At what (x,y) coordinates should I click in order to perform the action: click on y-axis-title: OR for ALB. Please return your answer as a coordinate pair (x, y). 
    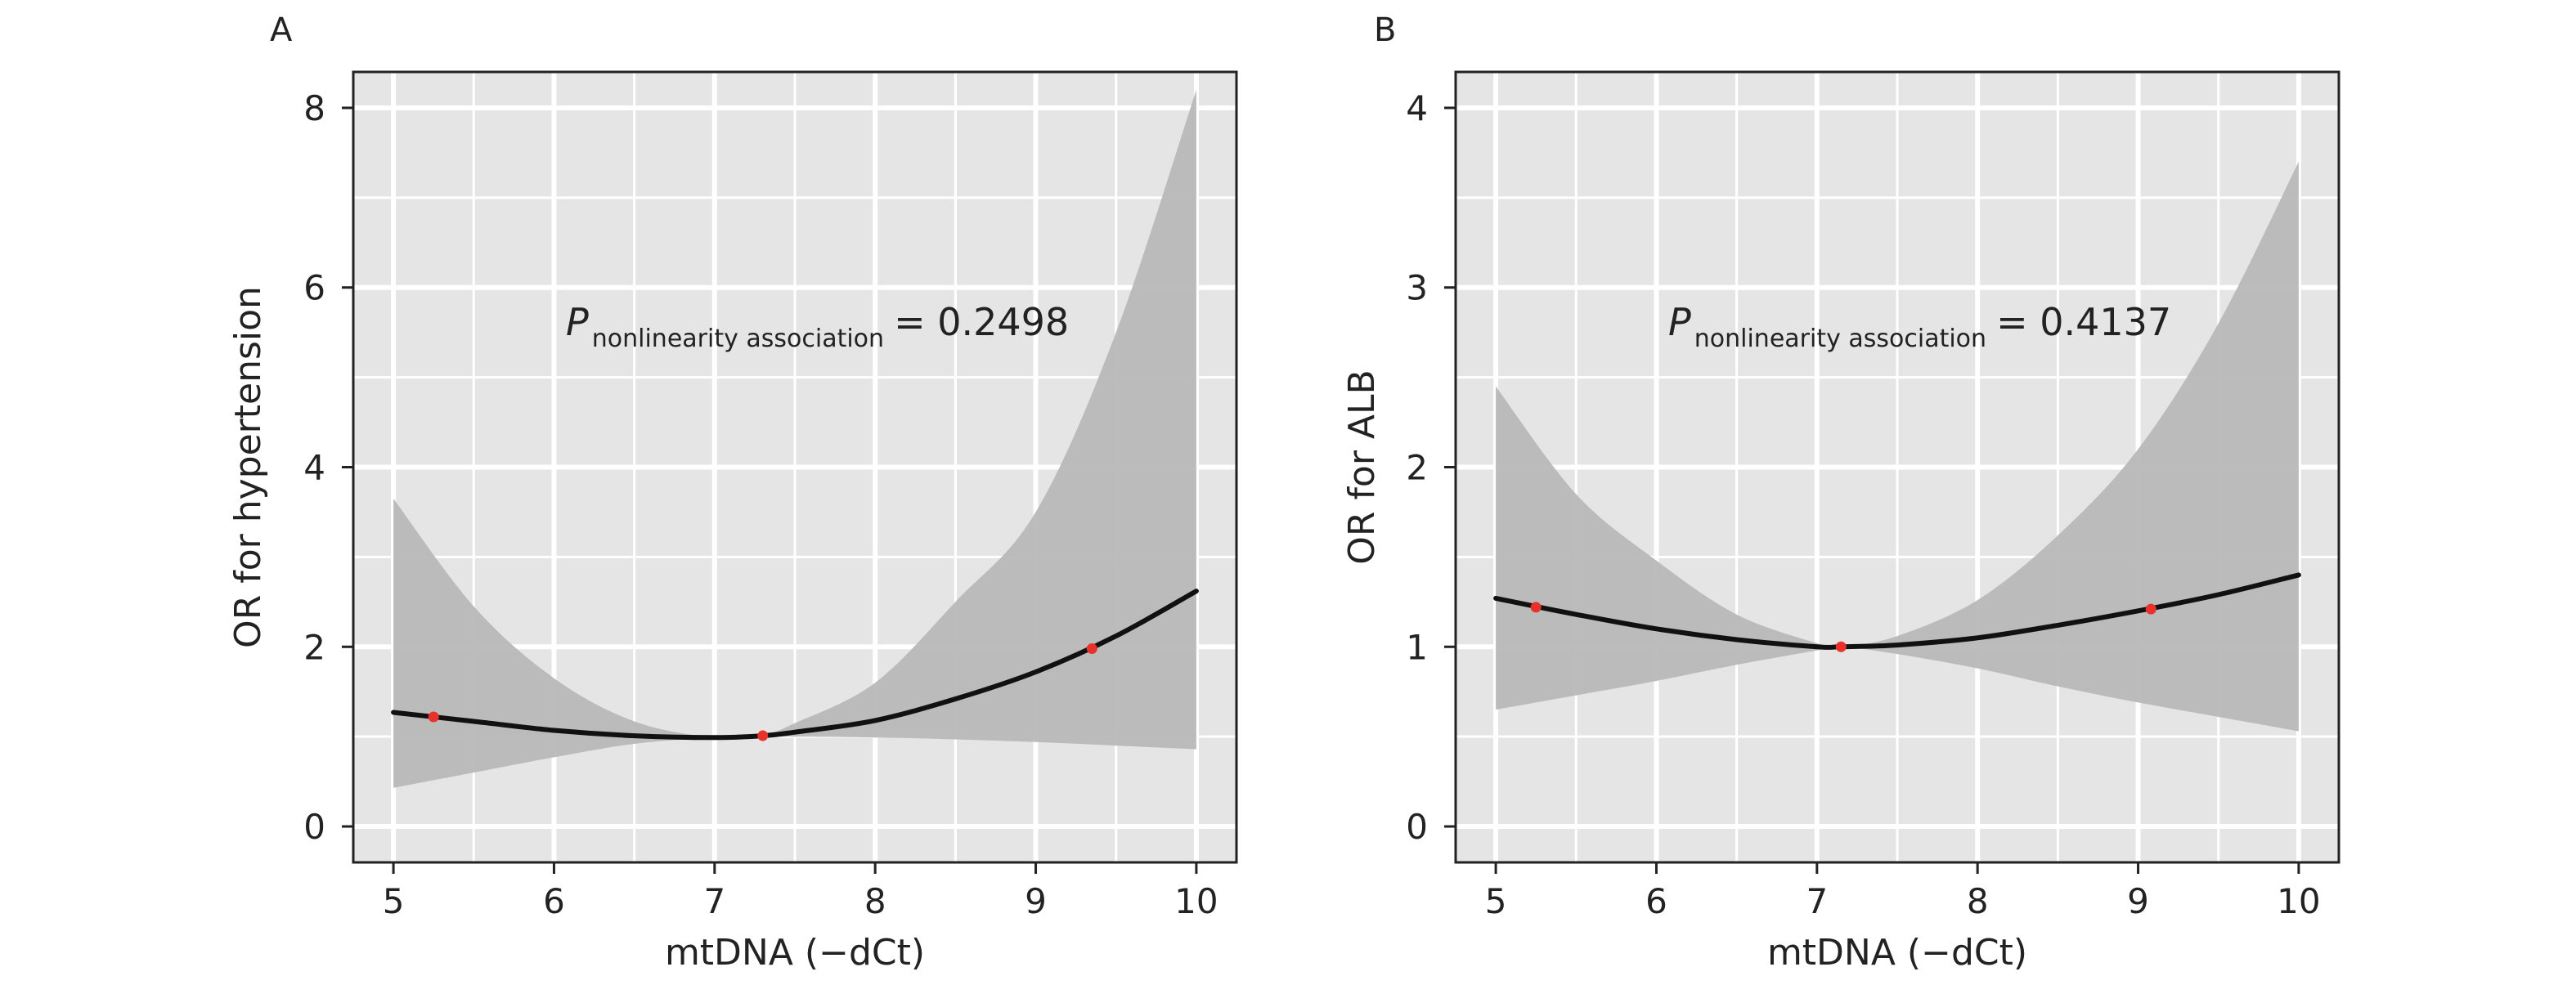
    Looking at the image, I should click on (1362, 466).